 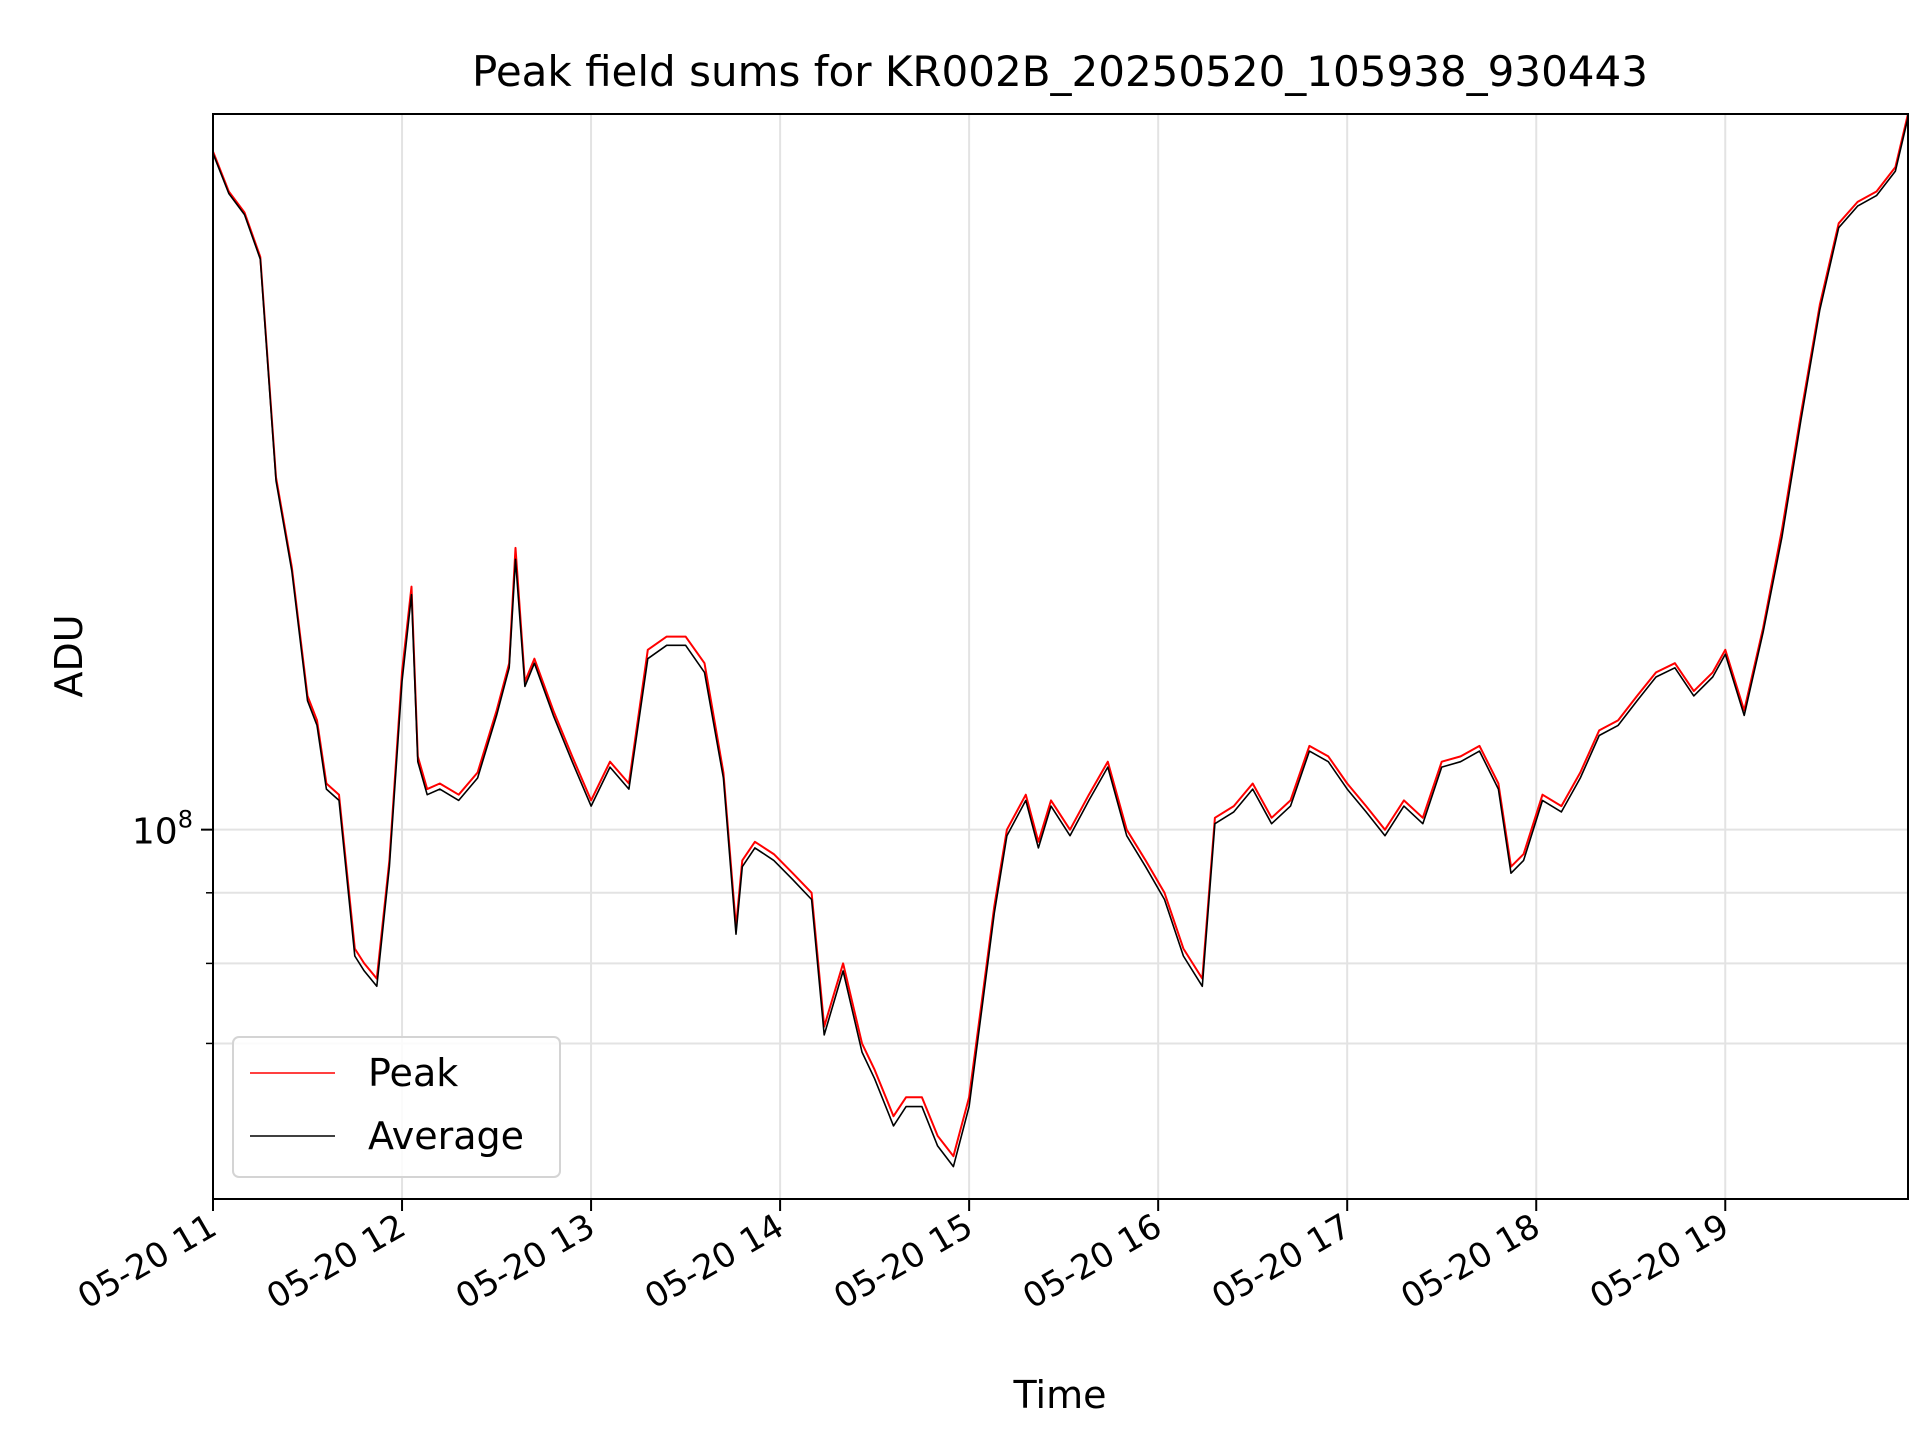 I want to click on x-tick-label: 05-20 19, so click(x=1659, y=1261).